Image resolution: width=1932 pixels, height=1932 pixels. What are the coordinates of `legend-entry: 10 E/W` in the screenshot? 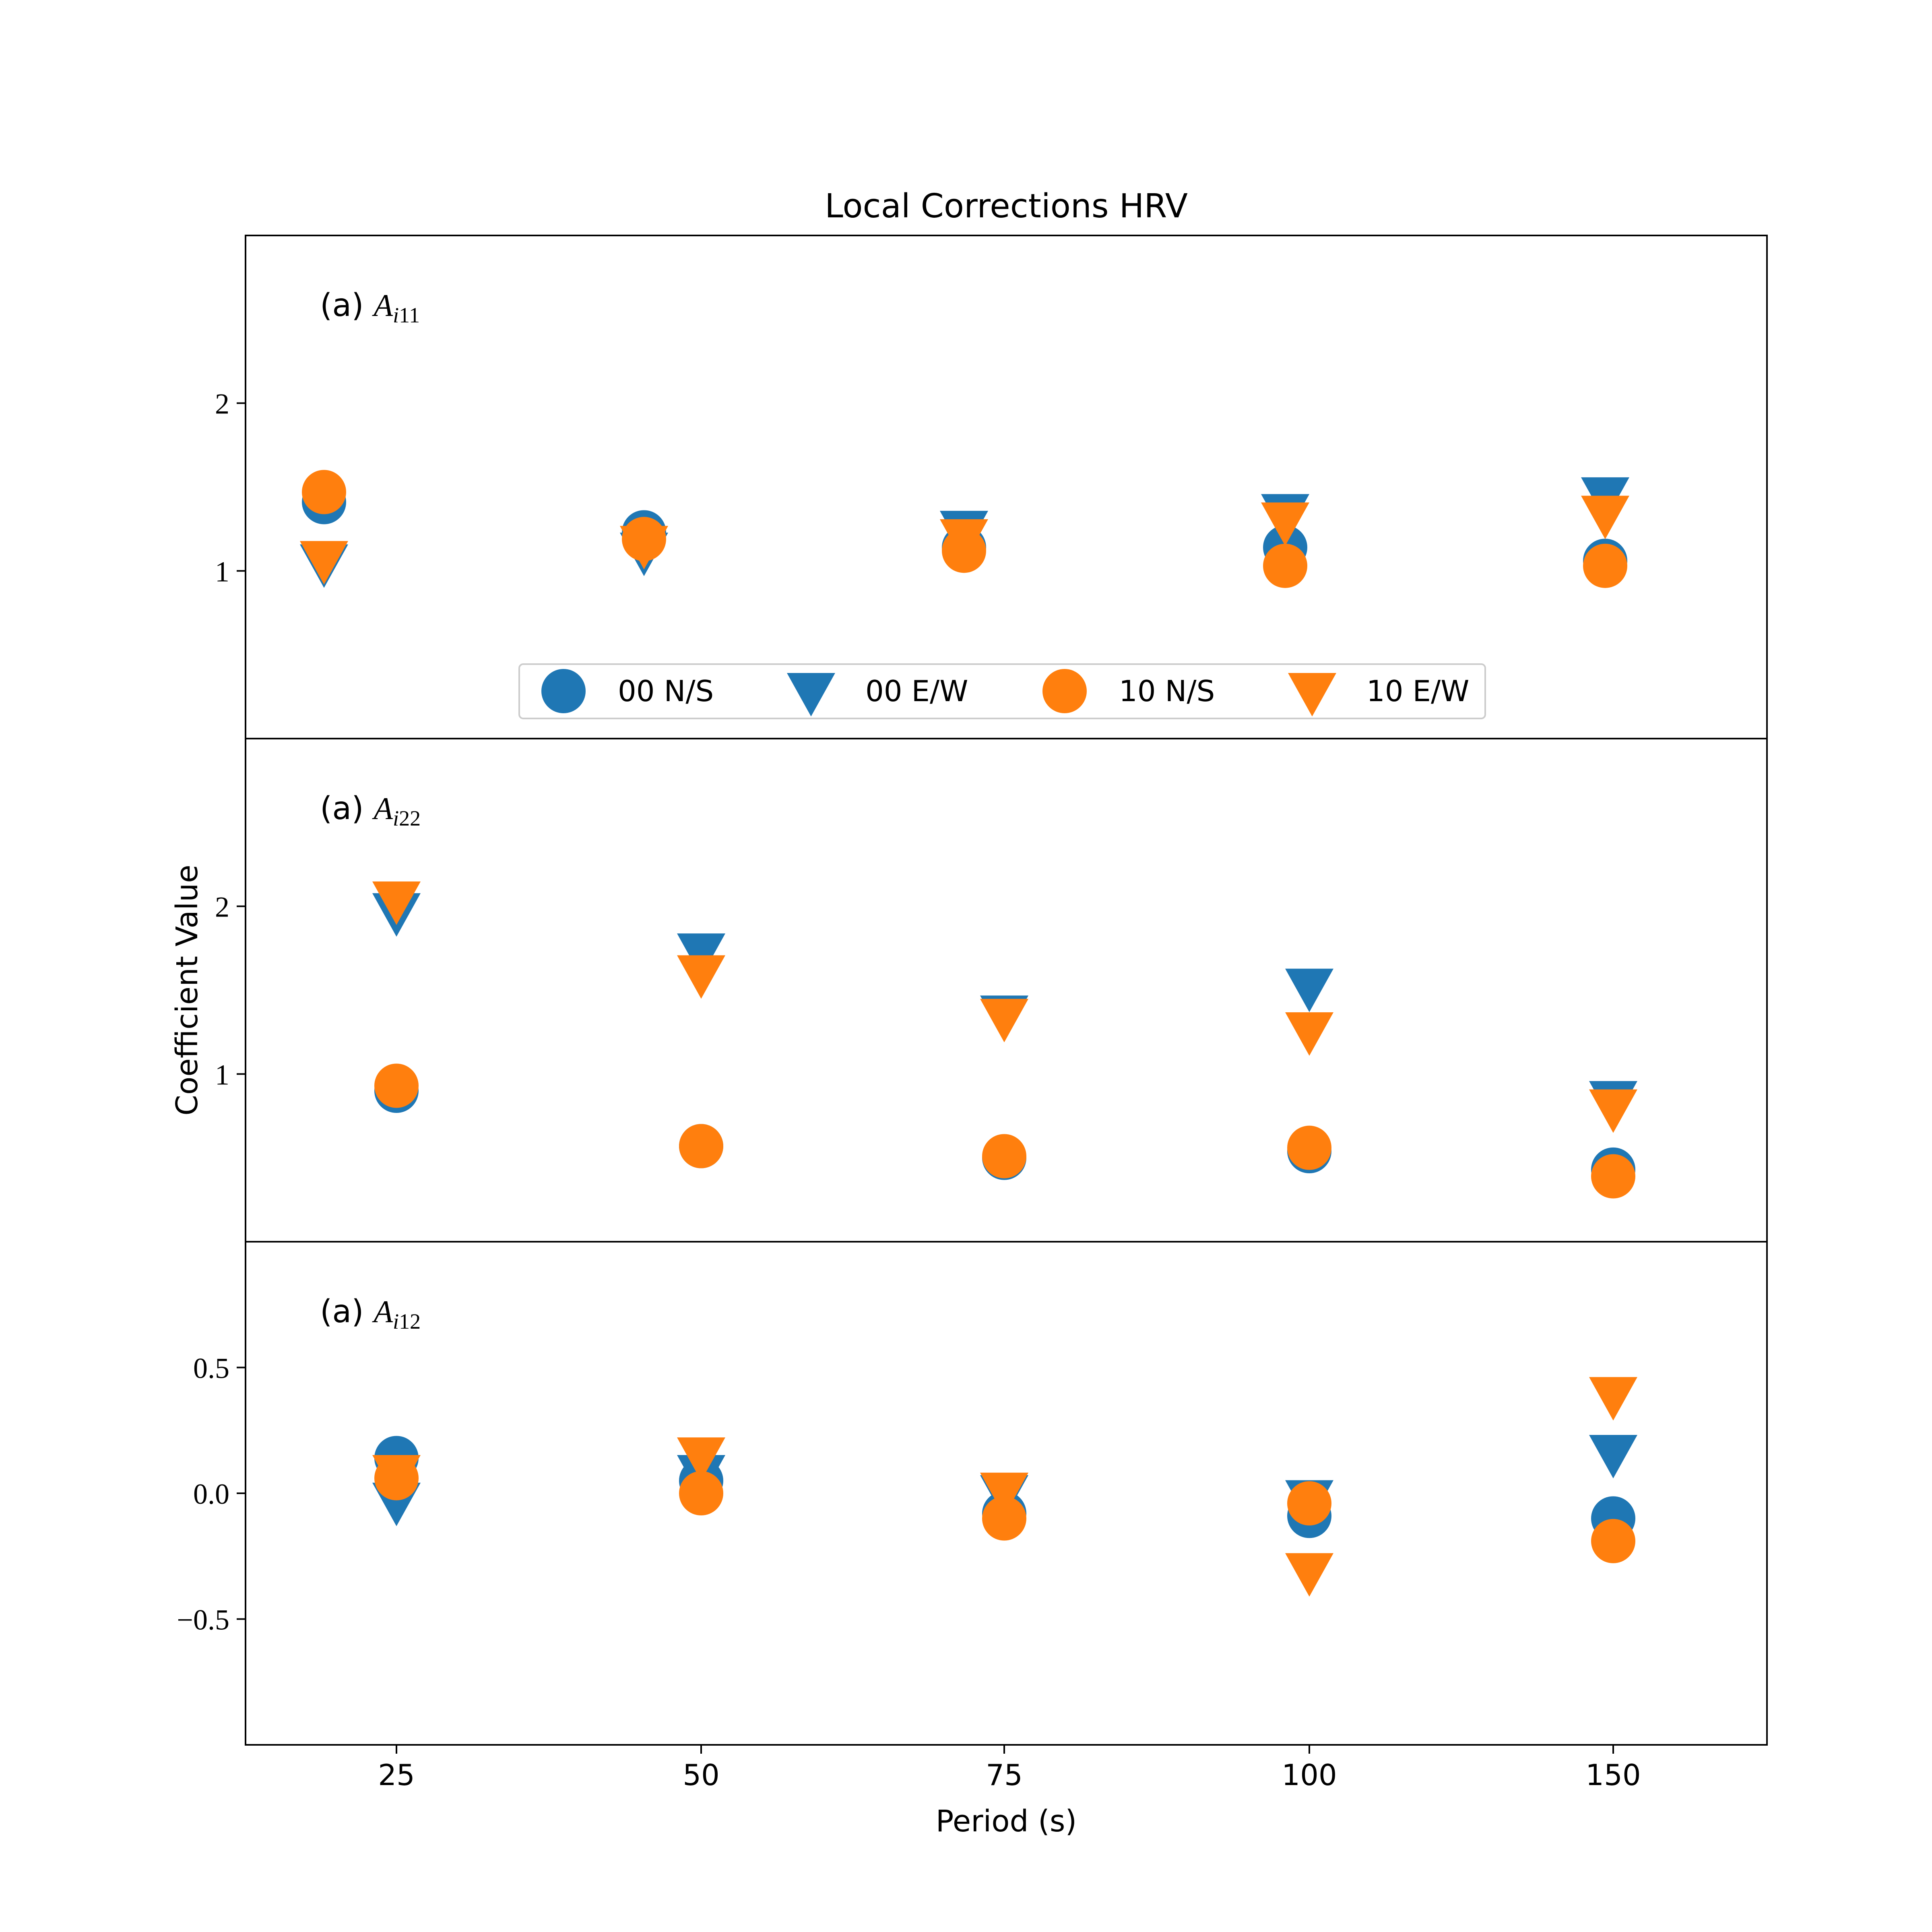 It's located at (1378, 694).